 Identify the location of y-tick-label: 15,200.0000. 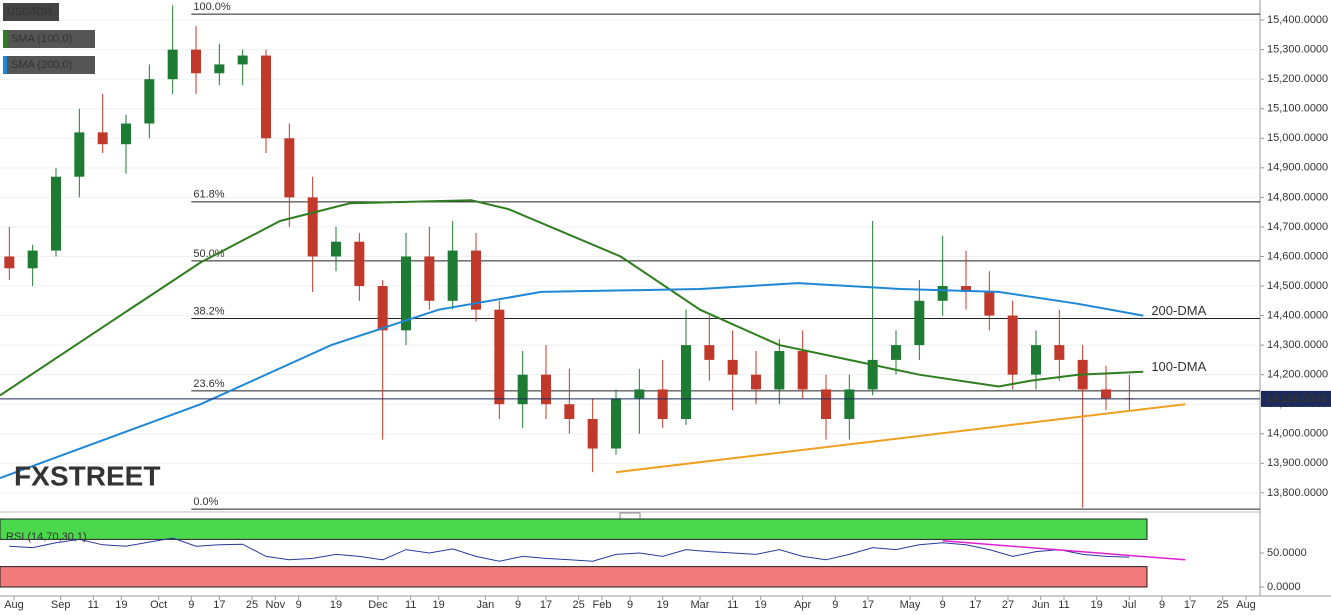
(1297, 79).